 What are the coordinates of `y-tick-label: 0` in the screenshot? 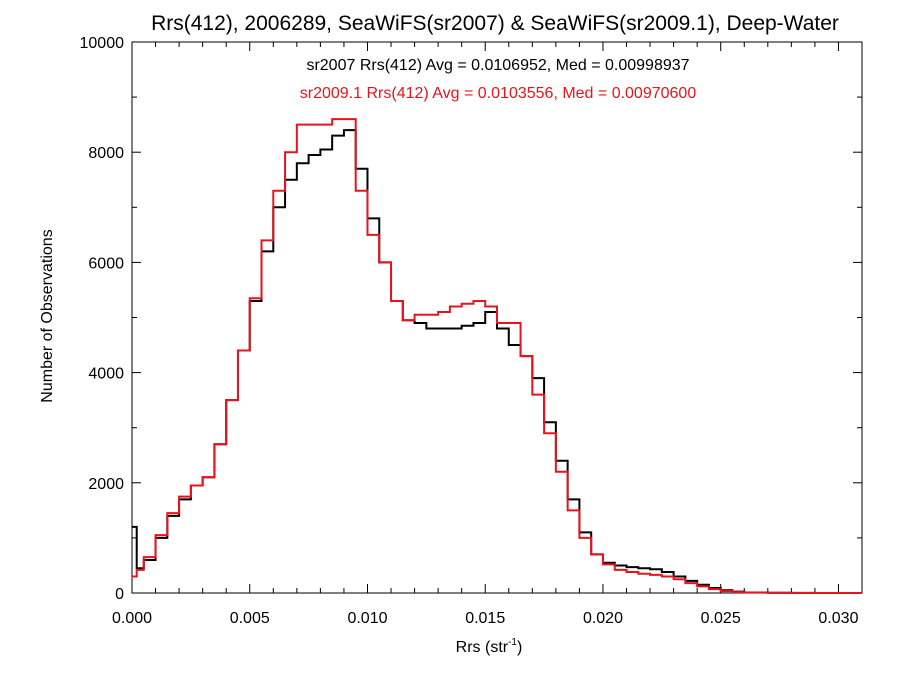 It's located at (119, 594).